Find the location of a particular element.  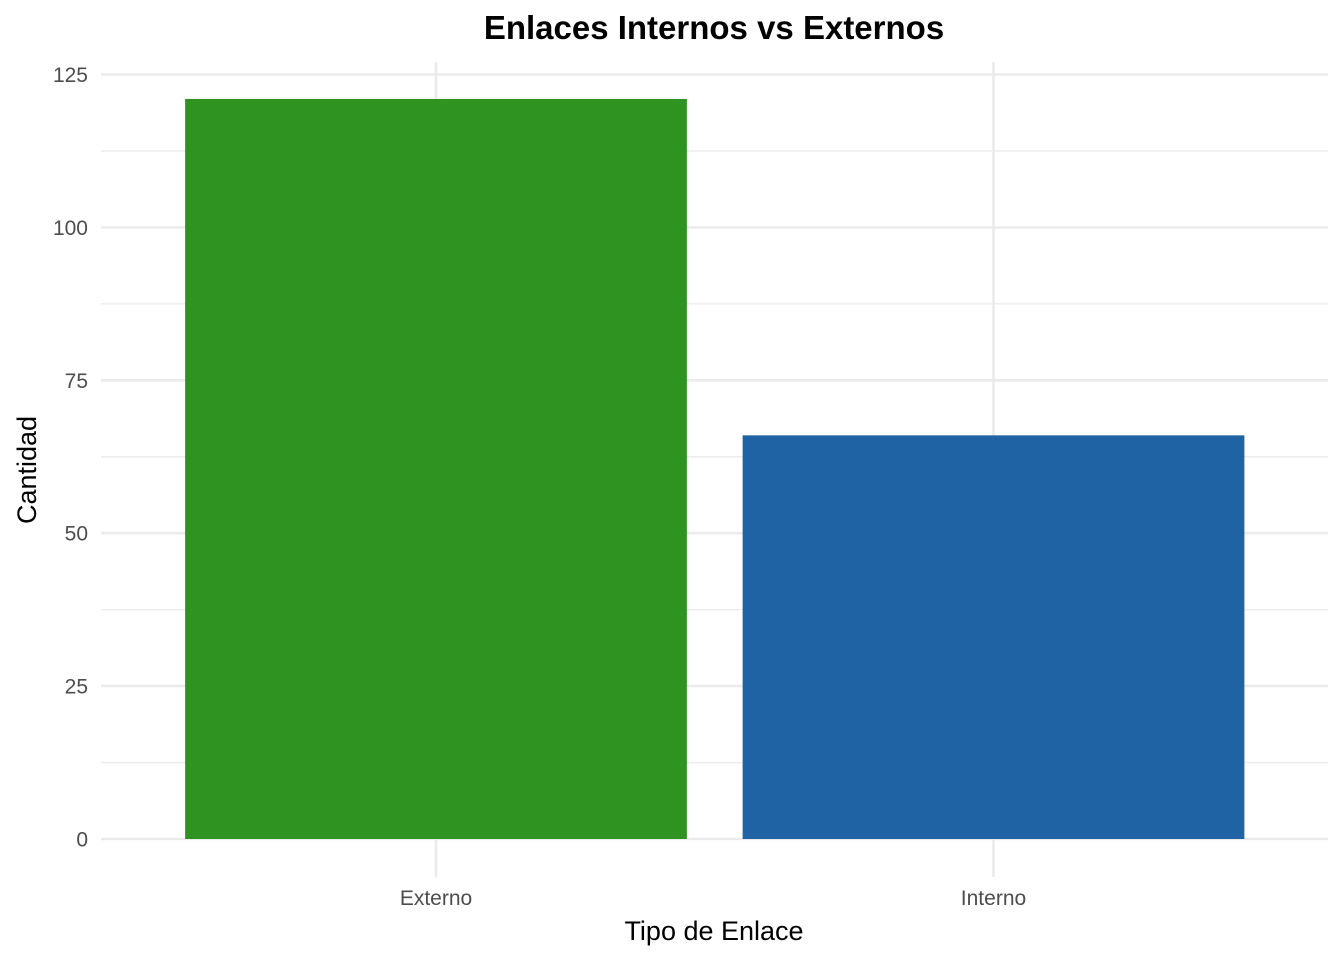

y-axis-tick-labels: 0 25 50 75 100 125 is located at coordinates (70, 458).